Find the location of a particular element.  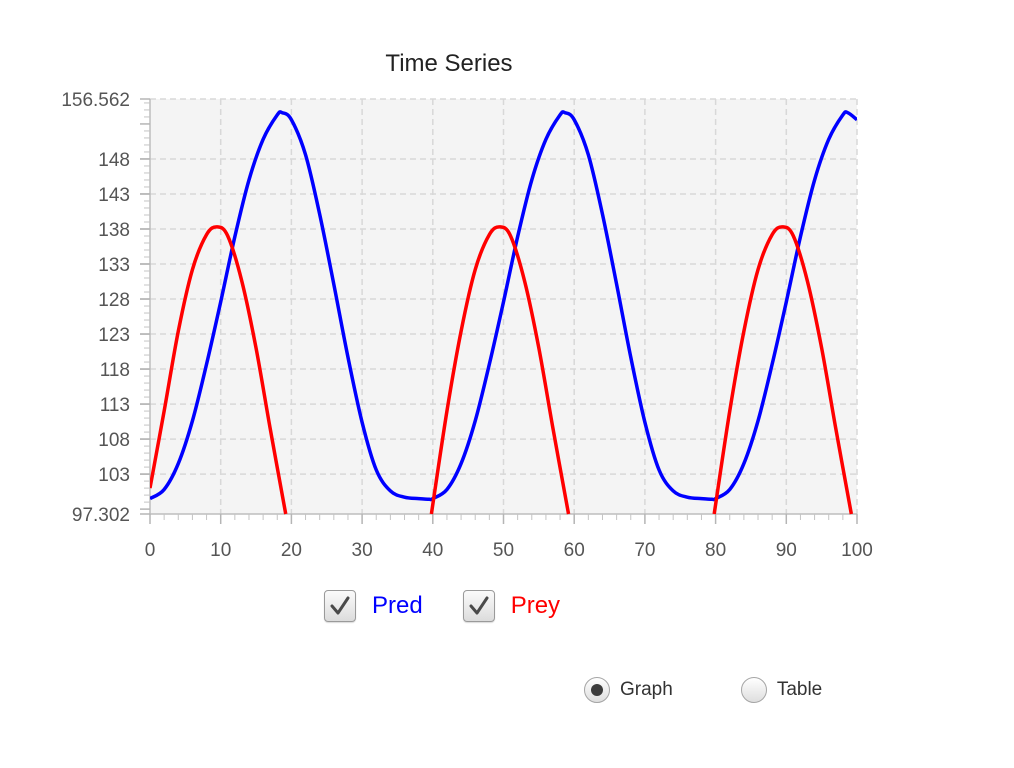

pred-label: Pred is located at coordinates (397, 605).